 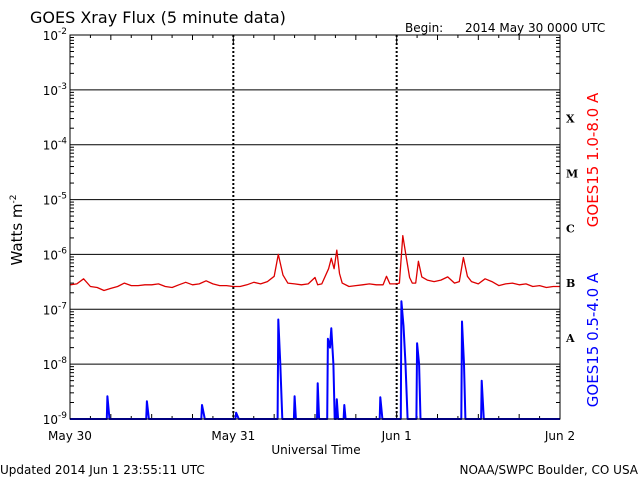 What do you see at coordinates (549, 470) in the screenshot?
I see `credit-text: NOAA/SWPC Boulder, CO USA` at bounding box center [549, 470].